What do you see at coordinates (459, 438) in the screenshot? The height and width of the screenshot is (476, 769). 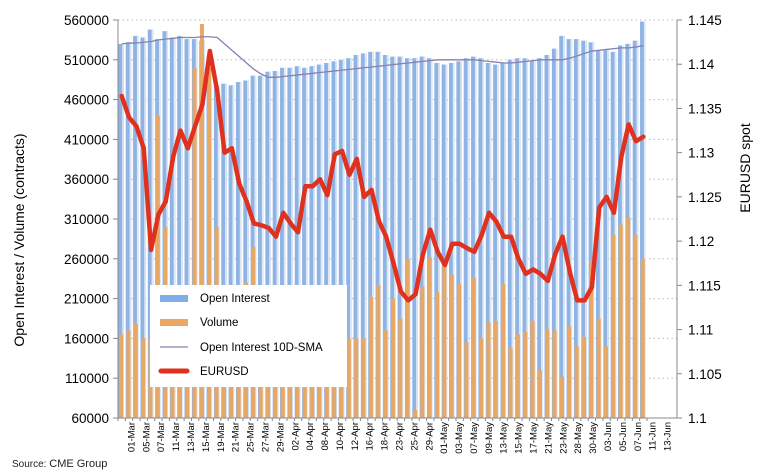 I see `x-tick-label: 03-May` at bounding box center [459, 438].